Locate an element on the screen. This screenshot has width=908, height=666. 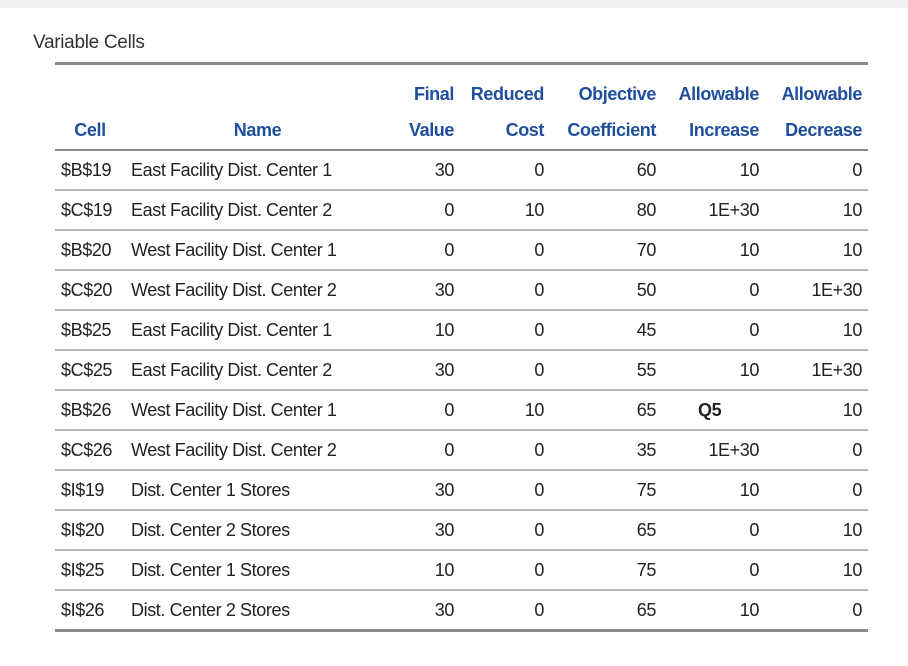
cell-ref: $I$20 is located at coordinates (90, 530).